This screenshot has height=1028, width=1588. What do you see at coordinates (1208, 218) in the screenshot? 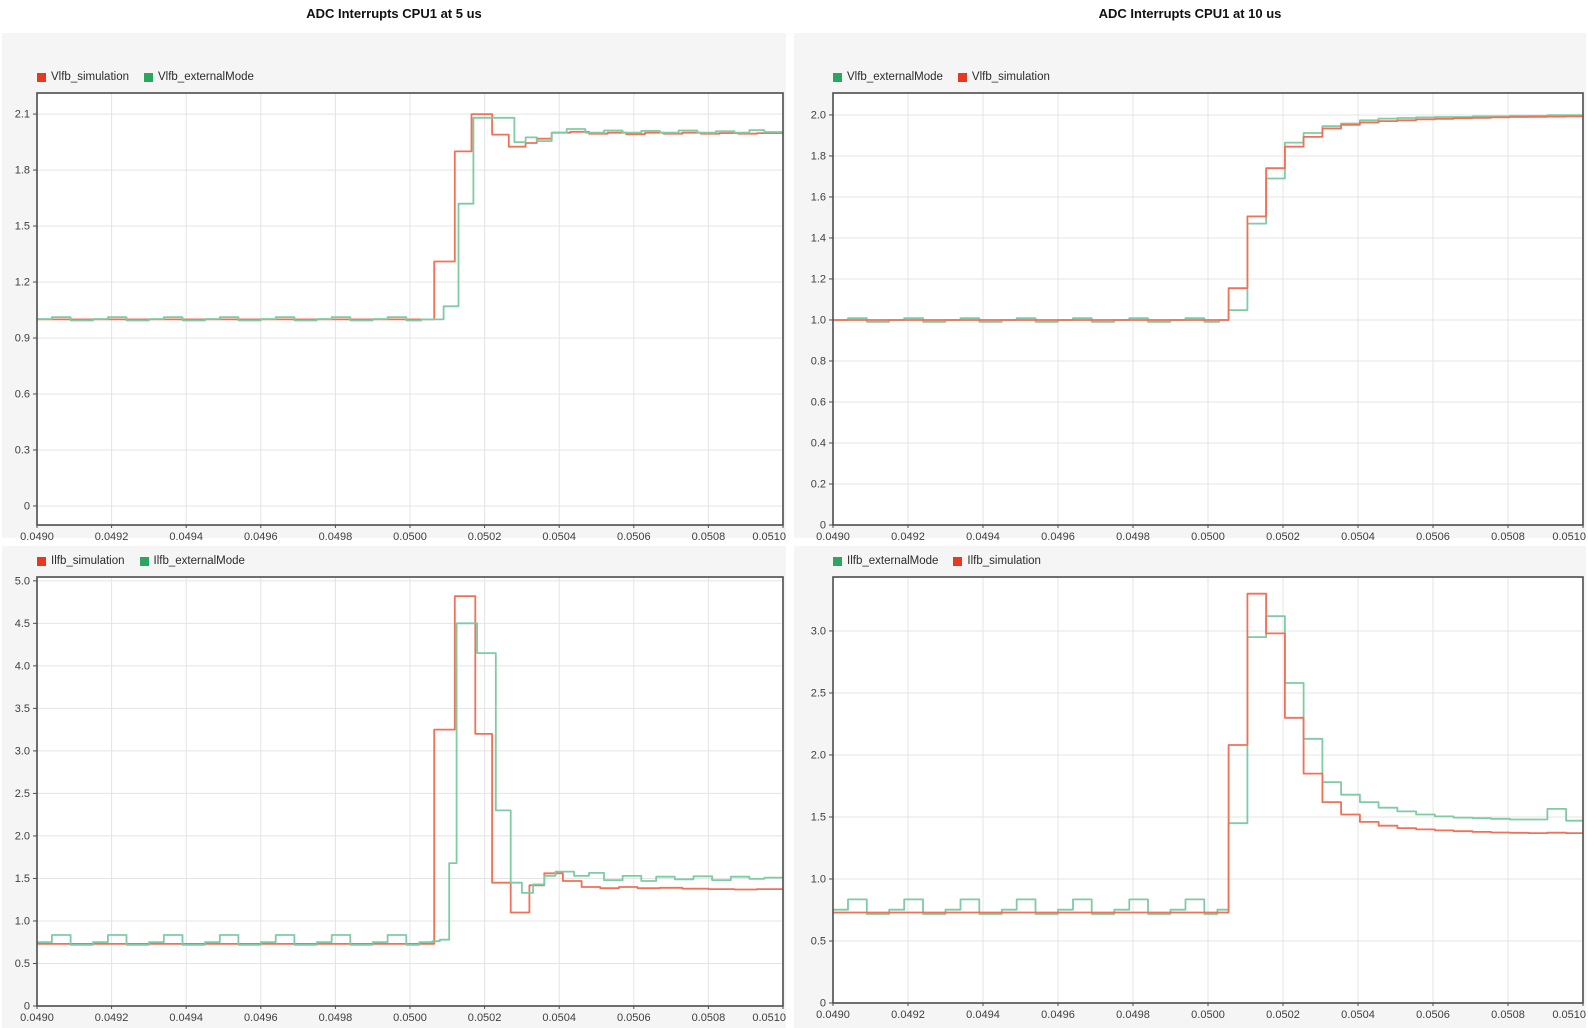
I see `series-trace-Vlfb_simulation` at bounding box center [1208, 218].